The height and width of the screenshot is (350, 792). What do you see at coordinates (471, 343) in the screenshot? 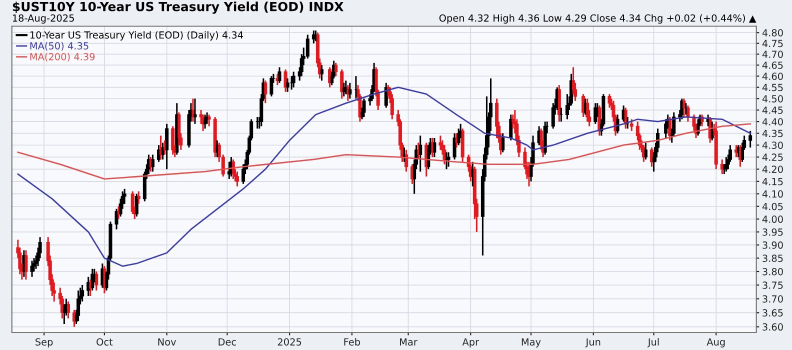
I see `x-tick-label: Apr` at bounding box center [471, 343].